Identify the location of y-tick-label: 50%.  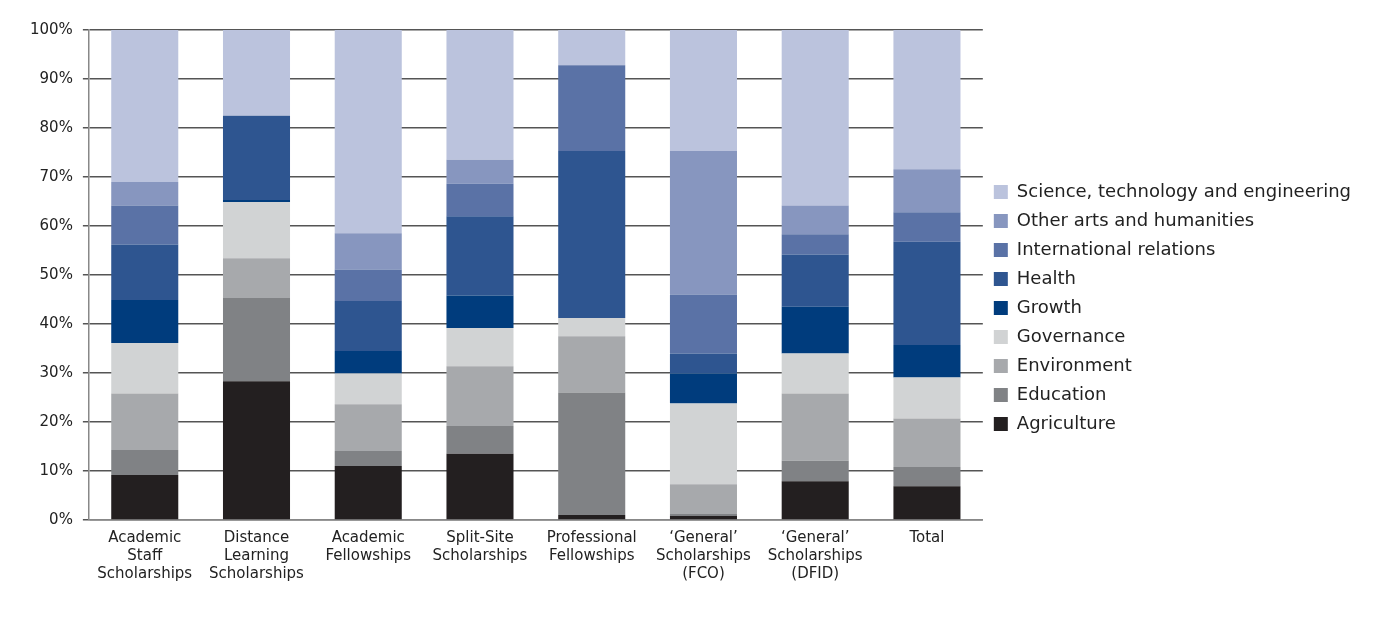
(56, 273).